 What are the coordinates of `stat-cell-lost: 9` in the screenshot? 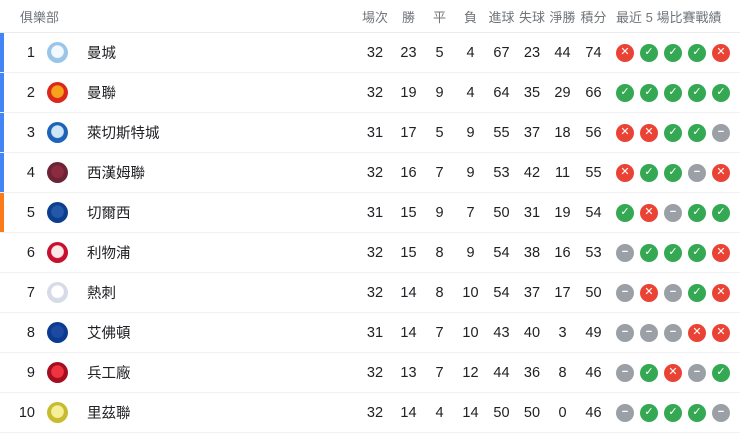 It's located at (470, 132).